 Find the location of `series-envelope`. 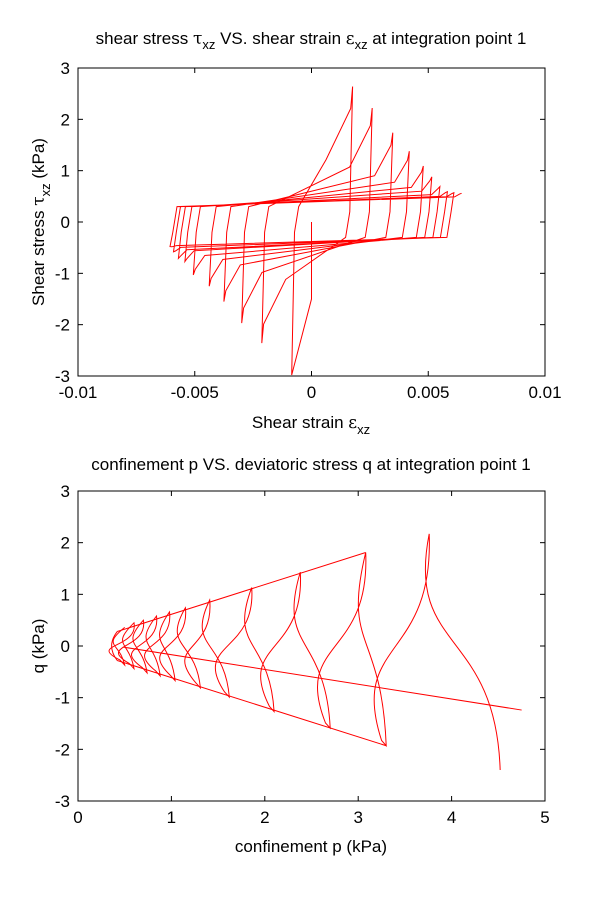

series-envelope is located at coordinates (249, 649).